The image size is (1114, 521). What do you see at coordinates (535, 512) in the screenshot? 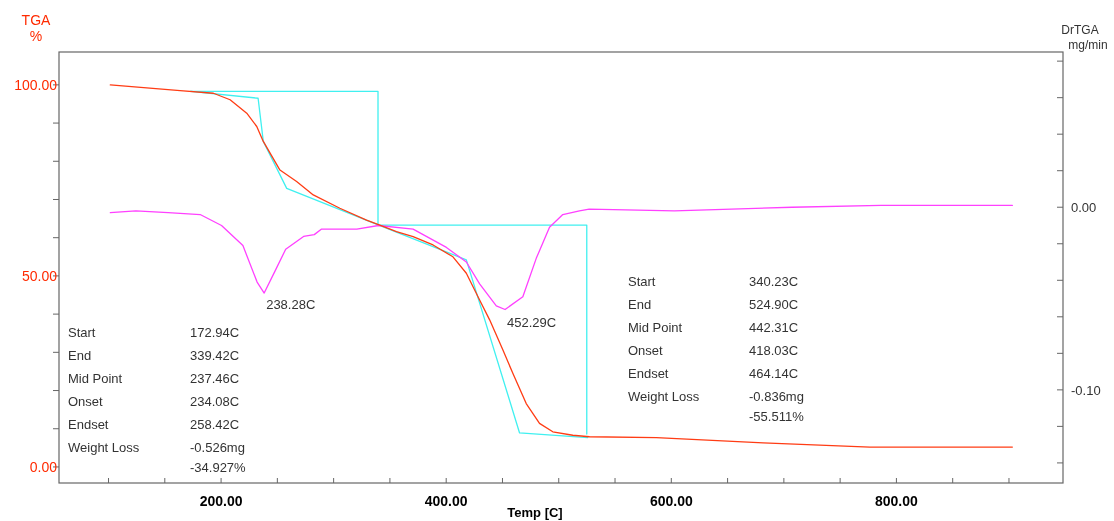
I see `x-axis-title: Temp [C]` at bounding box center [535, 512].